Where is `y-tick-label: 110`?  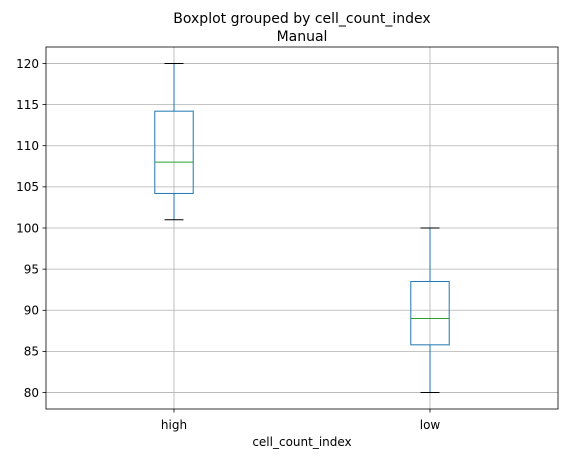 y-tick-label: 110 is located at coordinates (27, 146).